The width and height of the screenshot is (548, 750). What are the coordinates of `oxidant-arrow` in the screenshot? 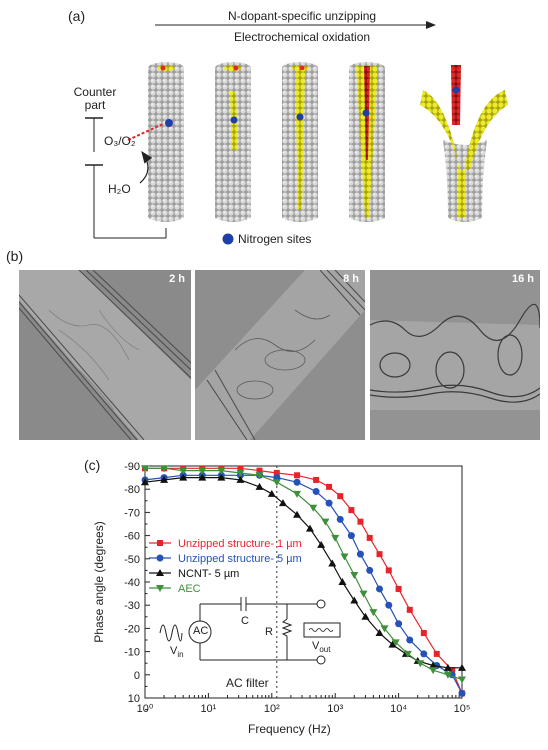 It's located at (145, 132).